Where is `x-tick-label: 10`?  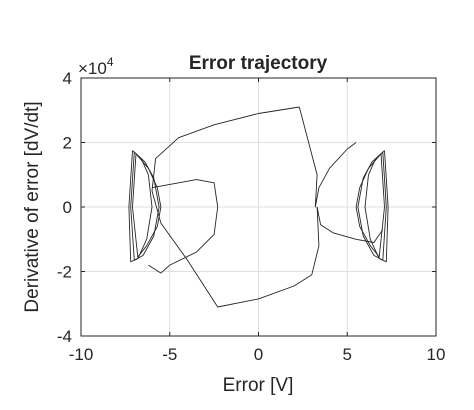
x-tick-label: 10 is located at coordinates (436, 354).